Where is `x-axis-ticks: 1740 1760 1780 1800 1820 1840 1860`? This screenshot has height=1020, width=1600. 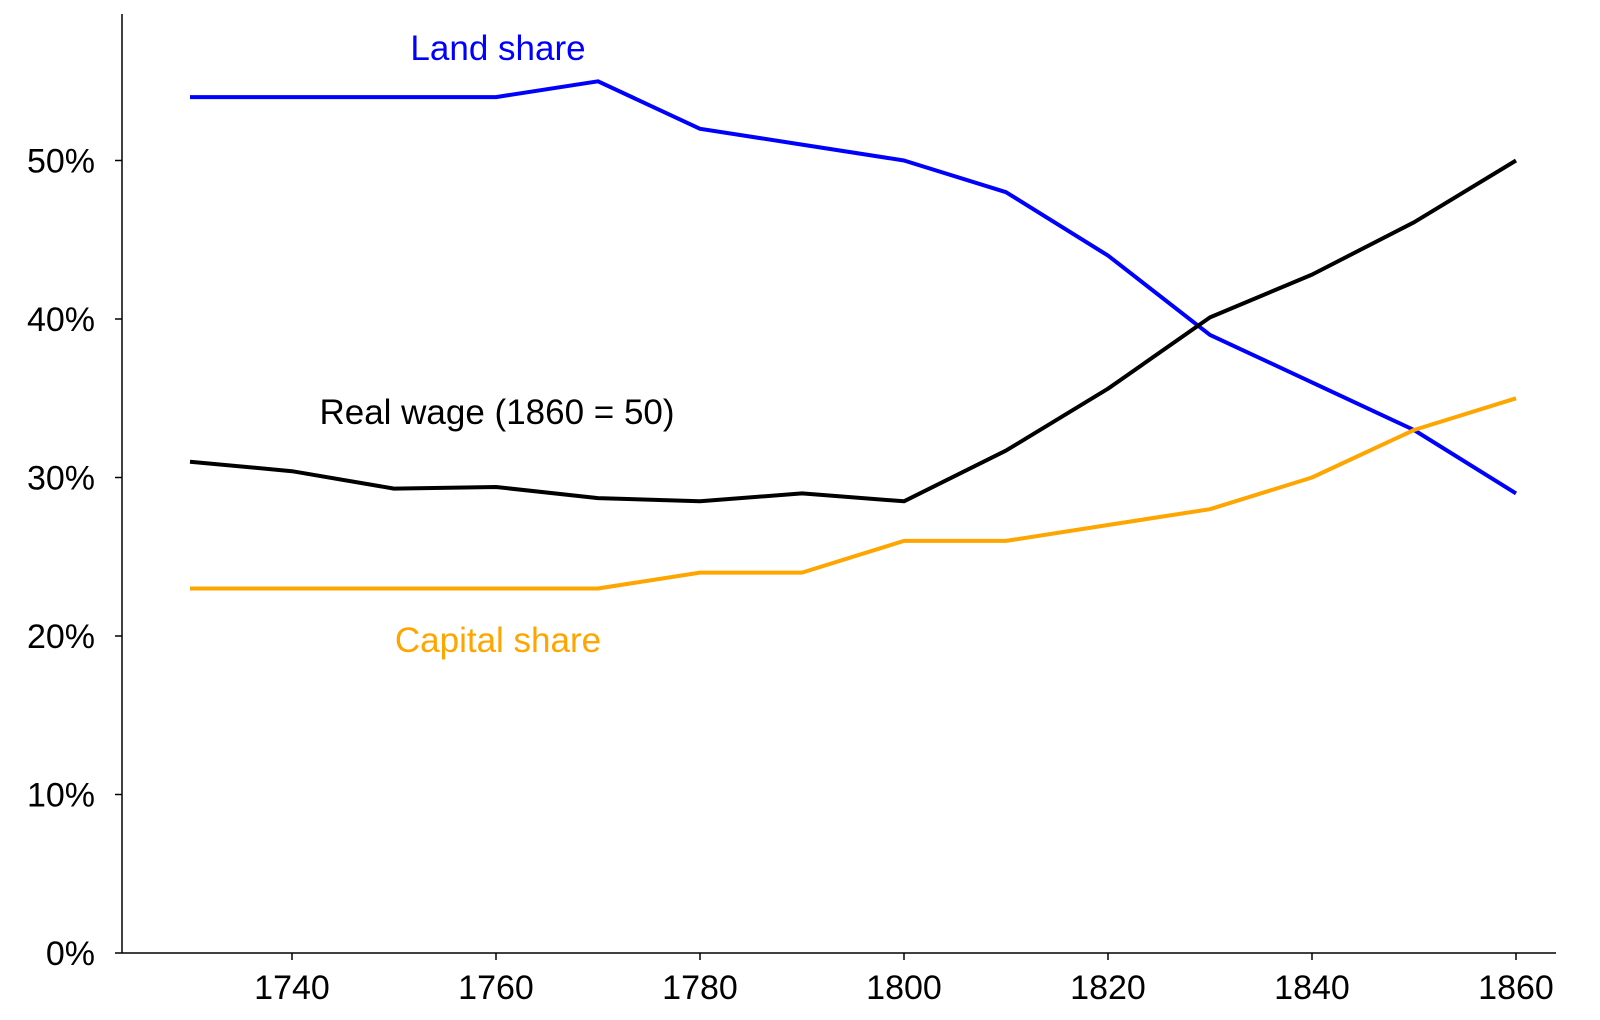 x-axis-ticks: 1740 1760 1780 1800 1820 1840 1860 is located at coordinates (904, 980).